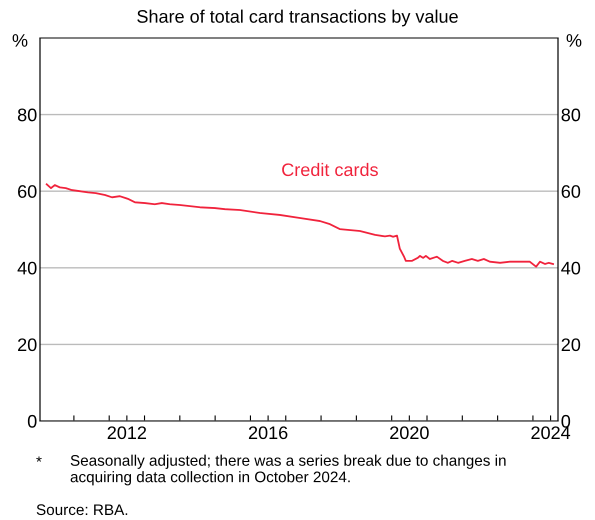 The image size is (595, 520). What do you see at coordinates (20, 40) in the screenshot?
I see `y-axis-title: %` at bounding box center [20, 40].